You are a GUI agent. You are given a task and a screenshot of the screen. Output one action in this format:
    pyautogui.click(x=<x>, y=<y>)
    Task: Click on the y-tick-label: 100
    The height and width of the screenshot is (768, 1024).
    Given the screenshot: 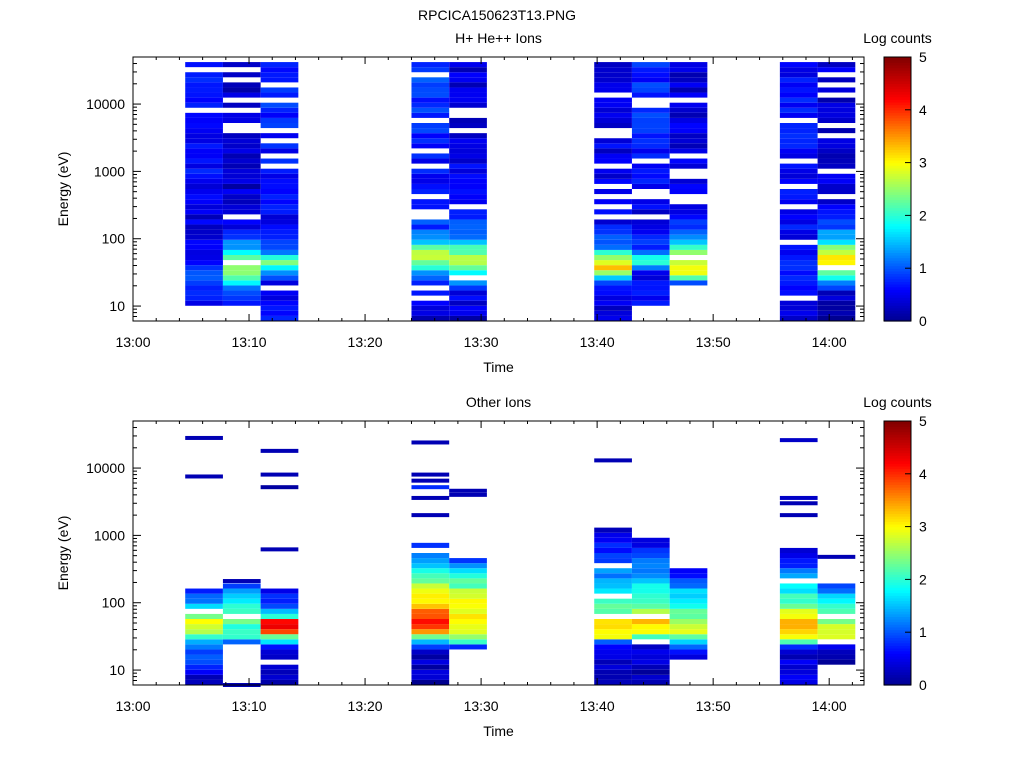 What is the action you would take?
    pyautogui.click(x=114, y=239)
    